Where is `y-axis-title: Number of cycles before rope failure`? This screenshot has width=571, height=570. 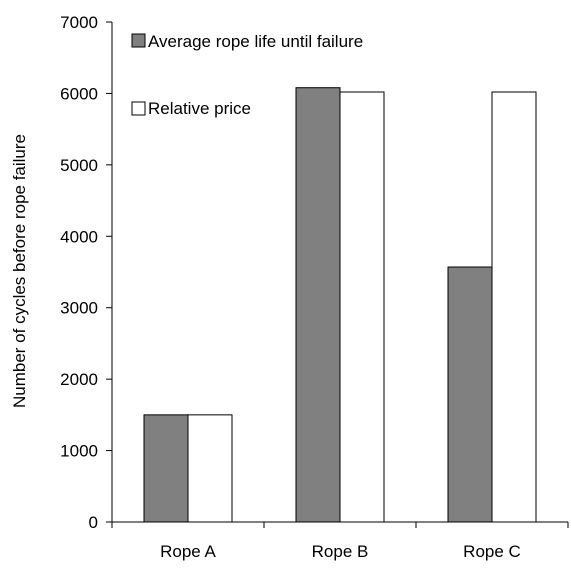 y-axis-title: Number of cycles before rope failure is located at coordinates (19, 271).